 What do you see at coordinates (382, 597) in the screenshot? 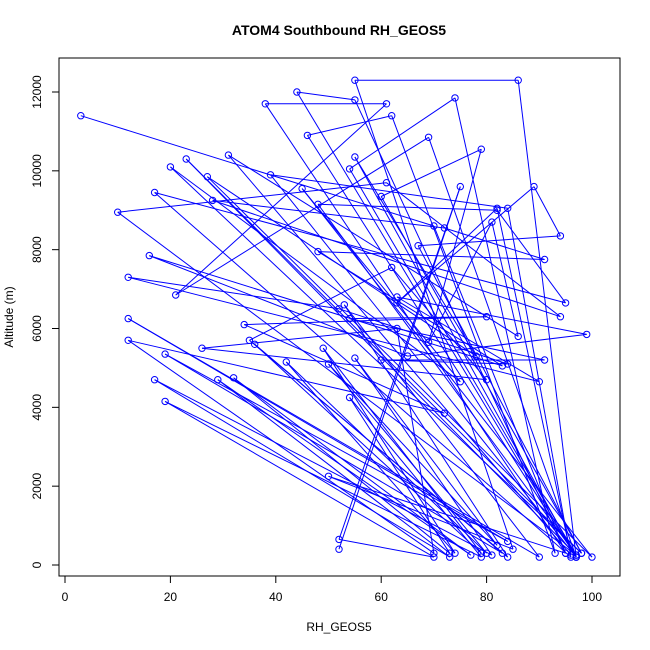
I see `x-tick-label: 60` at bounding box center [382, 597].